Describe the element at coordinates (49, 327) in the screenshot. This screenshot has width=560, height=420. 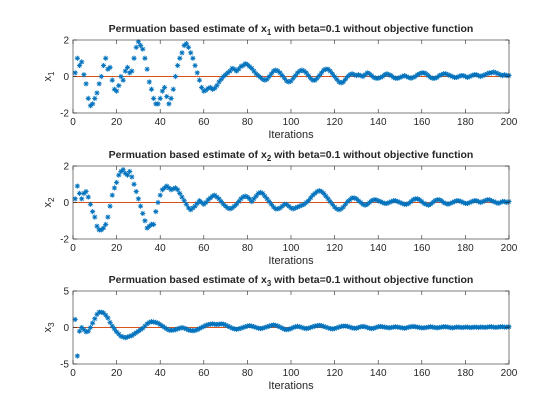
I see `y-axis-label-group: x3` at that location.